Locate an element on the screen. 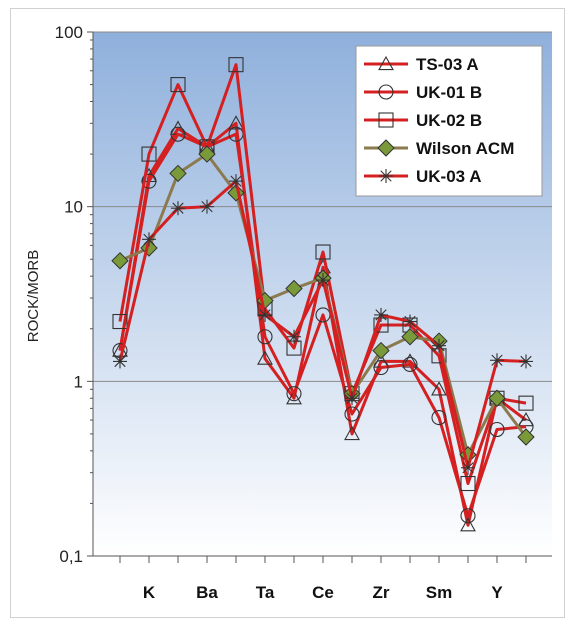  y-tick-label: 100 is located at coordinates (69, 32).